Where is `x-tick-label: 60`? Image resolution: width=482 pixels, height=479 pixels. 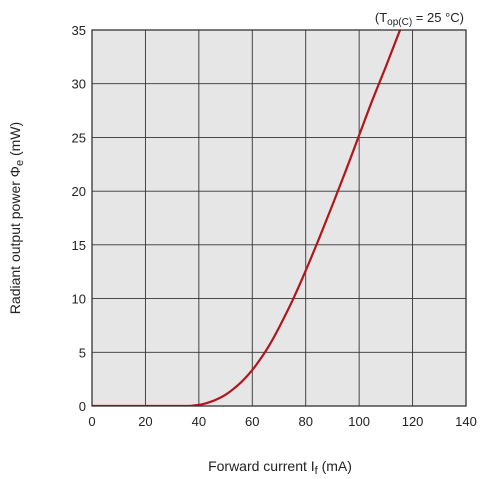 x-tick-label: 60 is located at coordinates (252, 421).